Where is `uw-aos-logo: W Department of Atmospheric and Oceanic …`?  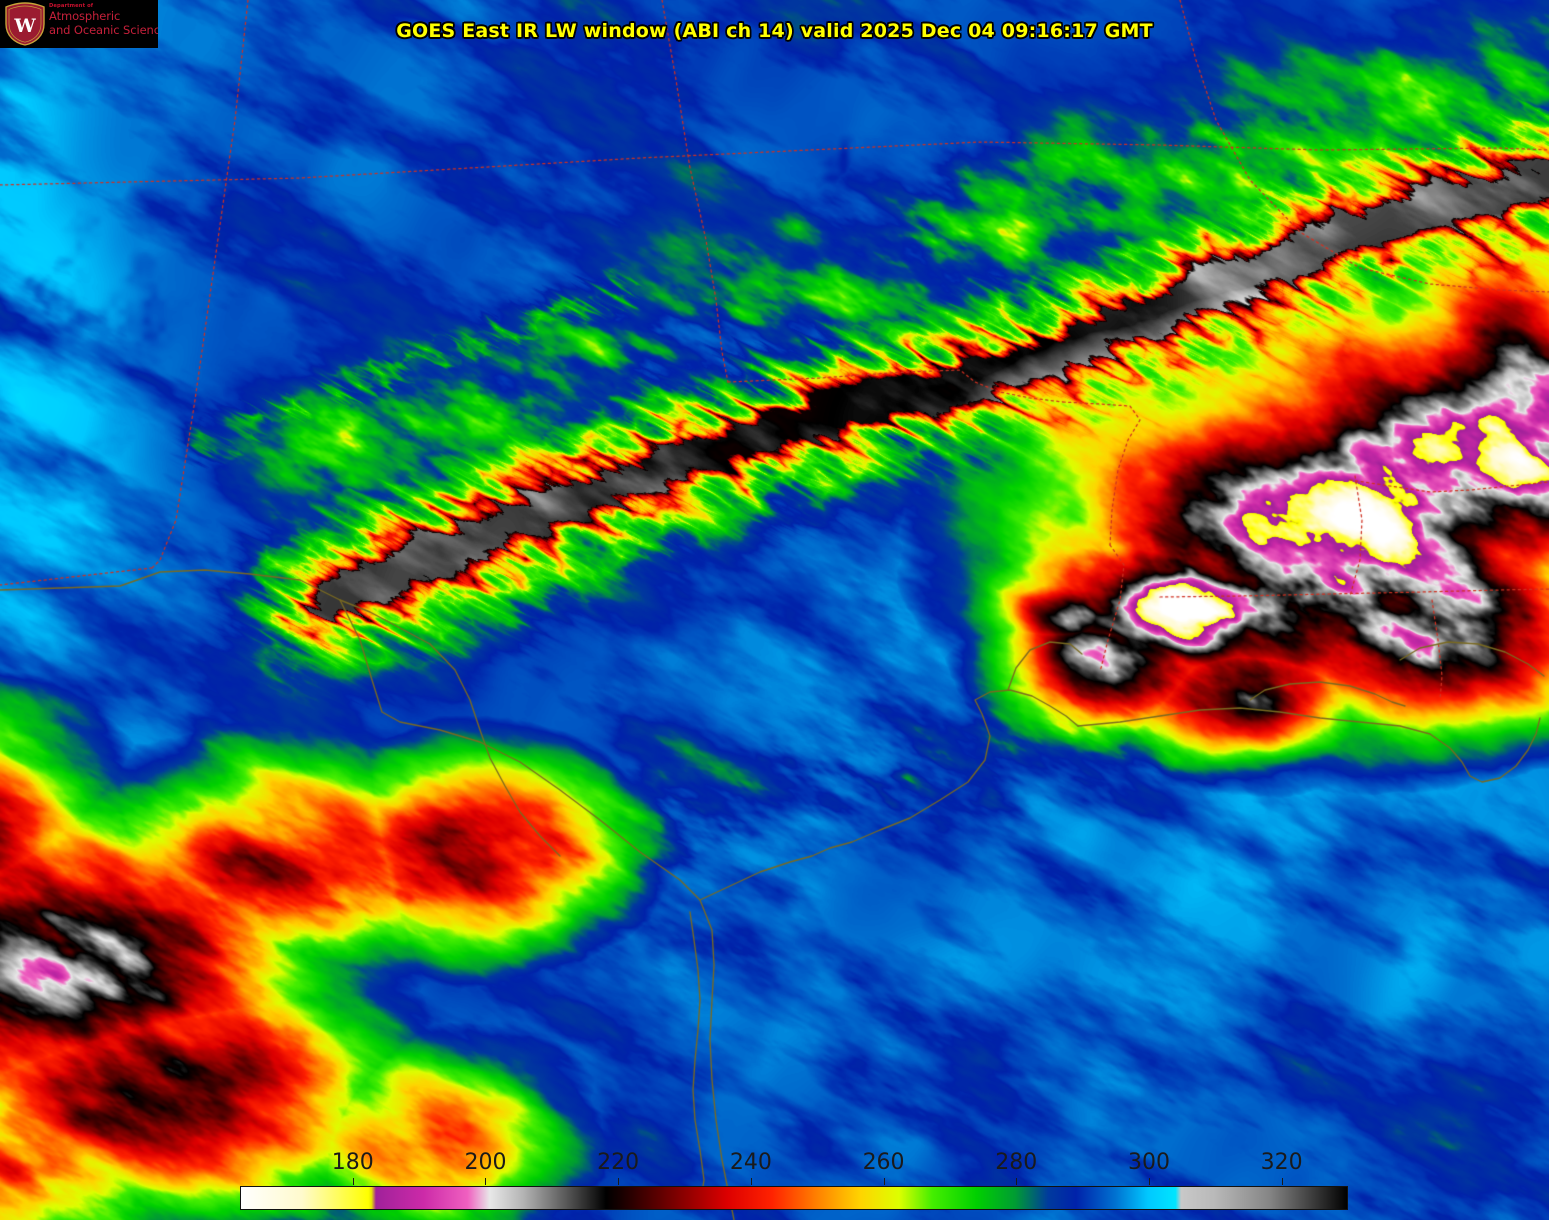 uw-aos-logo: W Department of Atmospheric and Oceanic … is located at coordinates (79, 24).